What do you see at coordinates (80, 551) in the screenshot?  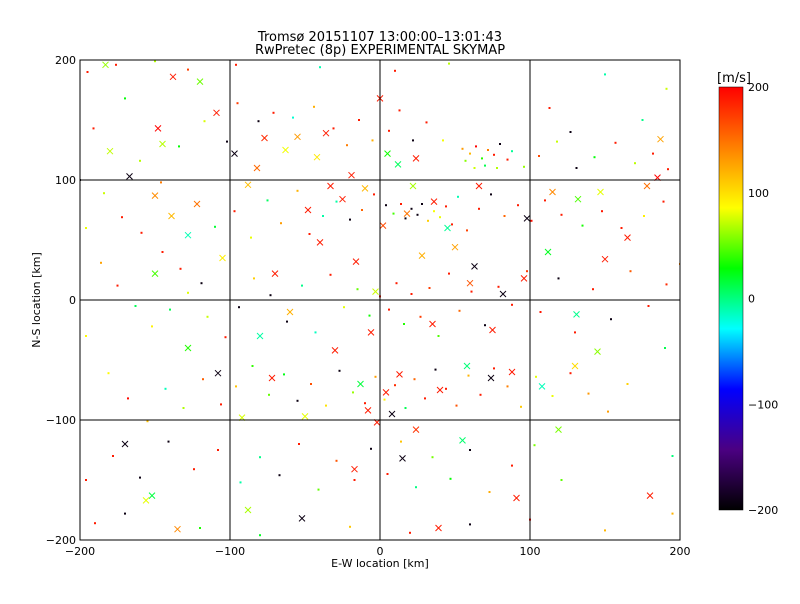 I see `x-tick-label: −200` at bounding box center [80, 551].